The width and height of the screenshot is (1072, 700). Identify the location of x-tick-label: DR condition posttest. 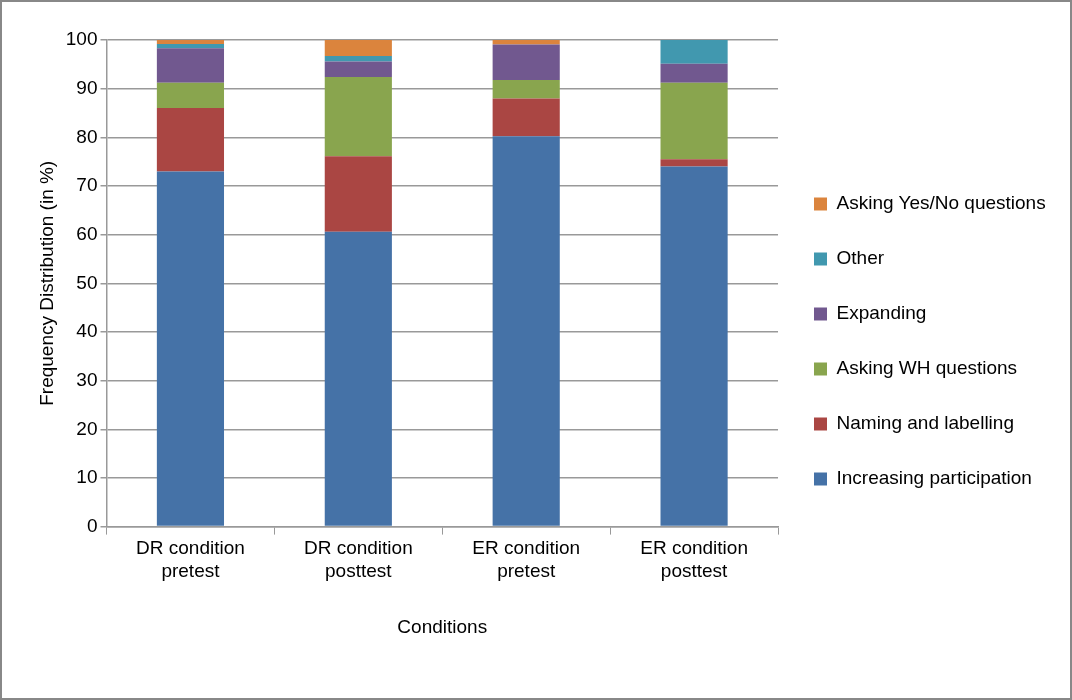
(358, 559).